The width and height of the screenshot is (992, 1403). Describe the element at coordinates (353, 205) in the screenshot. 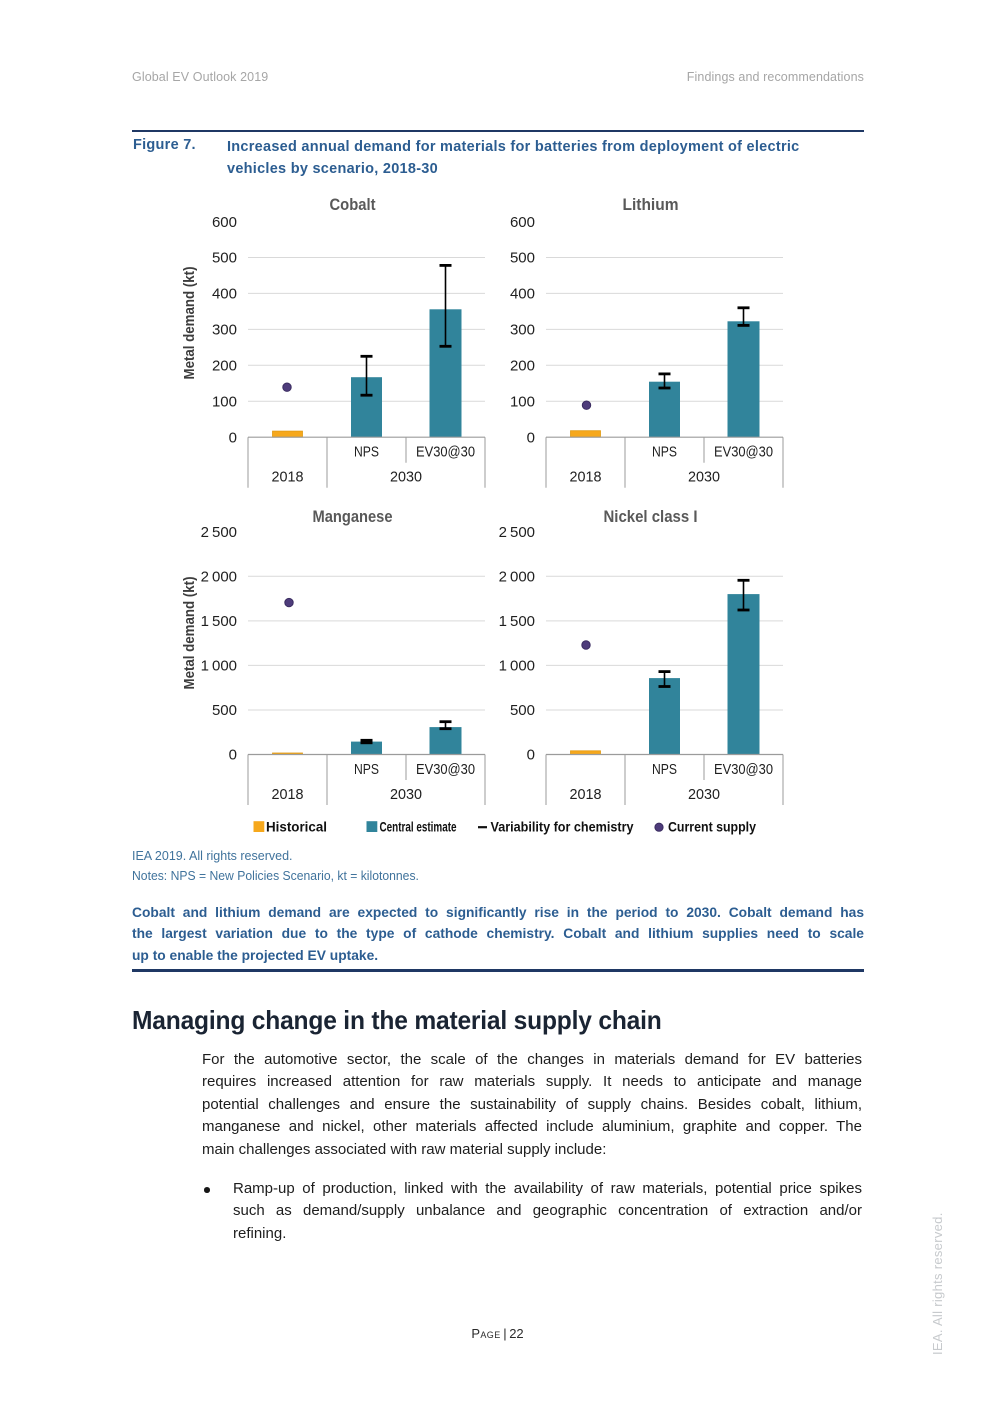

I see `svg-text: Cobalt` at that location.